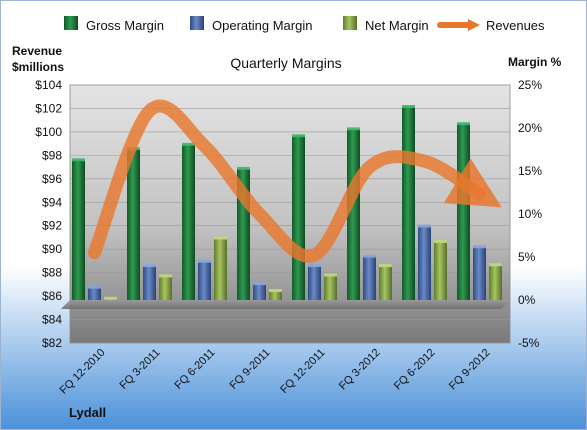  I want to click on left-tick-label: $96, so click(52, 179).